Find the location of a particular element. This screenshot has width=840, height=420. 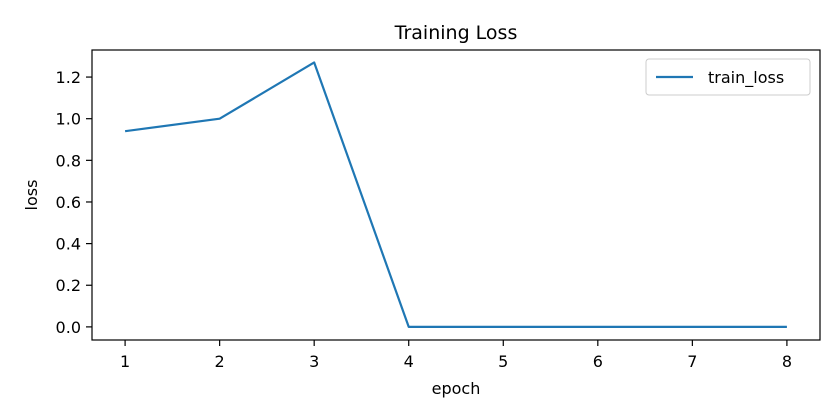

legend-entry-train-loss: train_loss is located at coordinates (746, 78).